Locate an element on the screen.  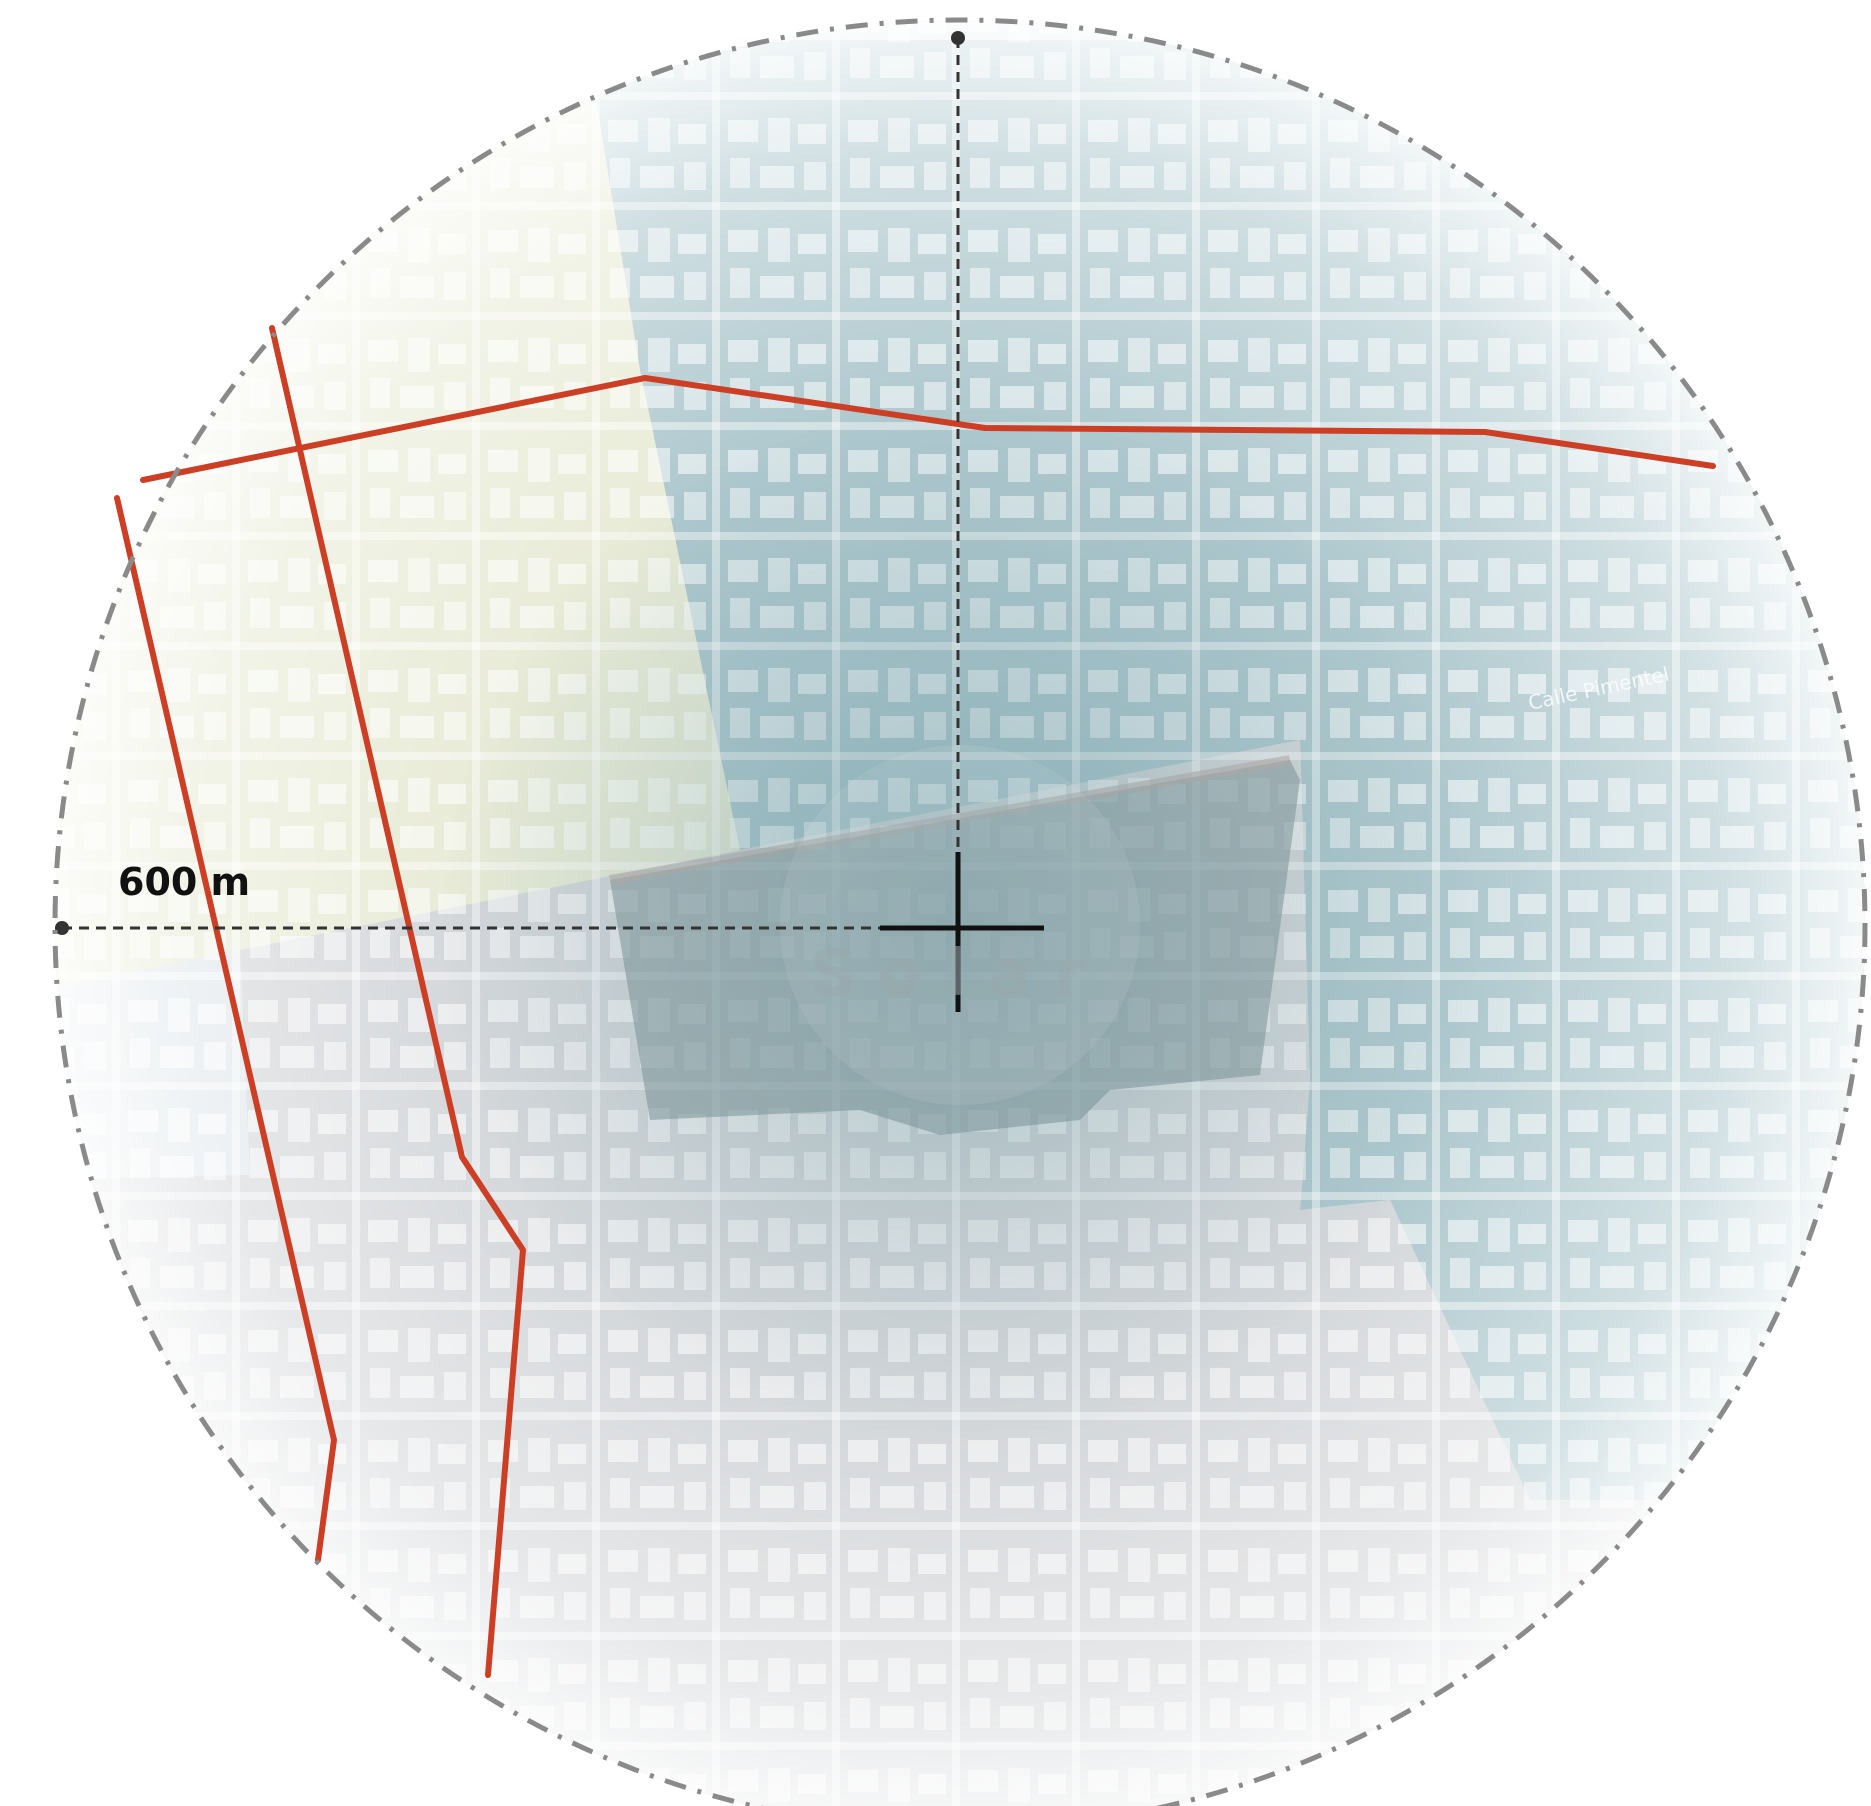
site-label: Solar is located at coordinates (958, 974).